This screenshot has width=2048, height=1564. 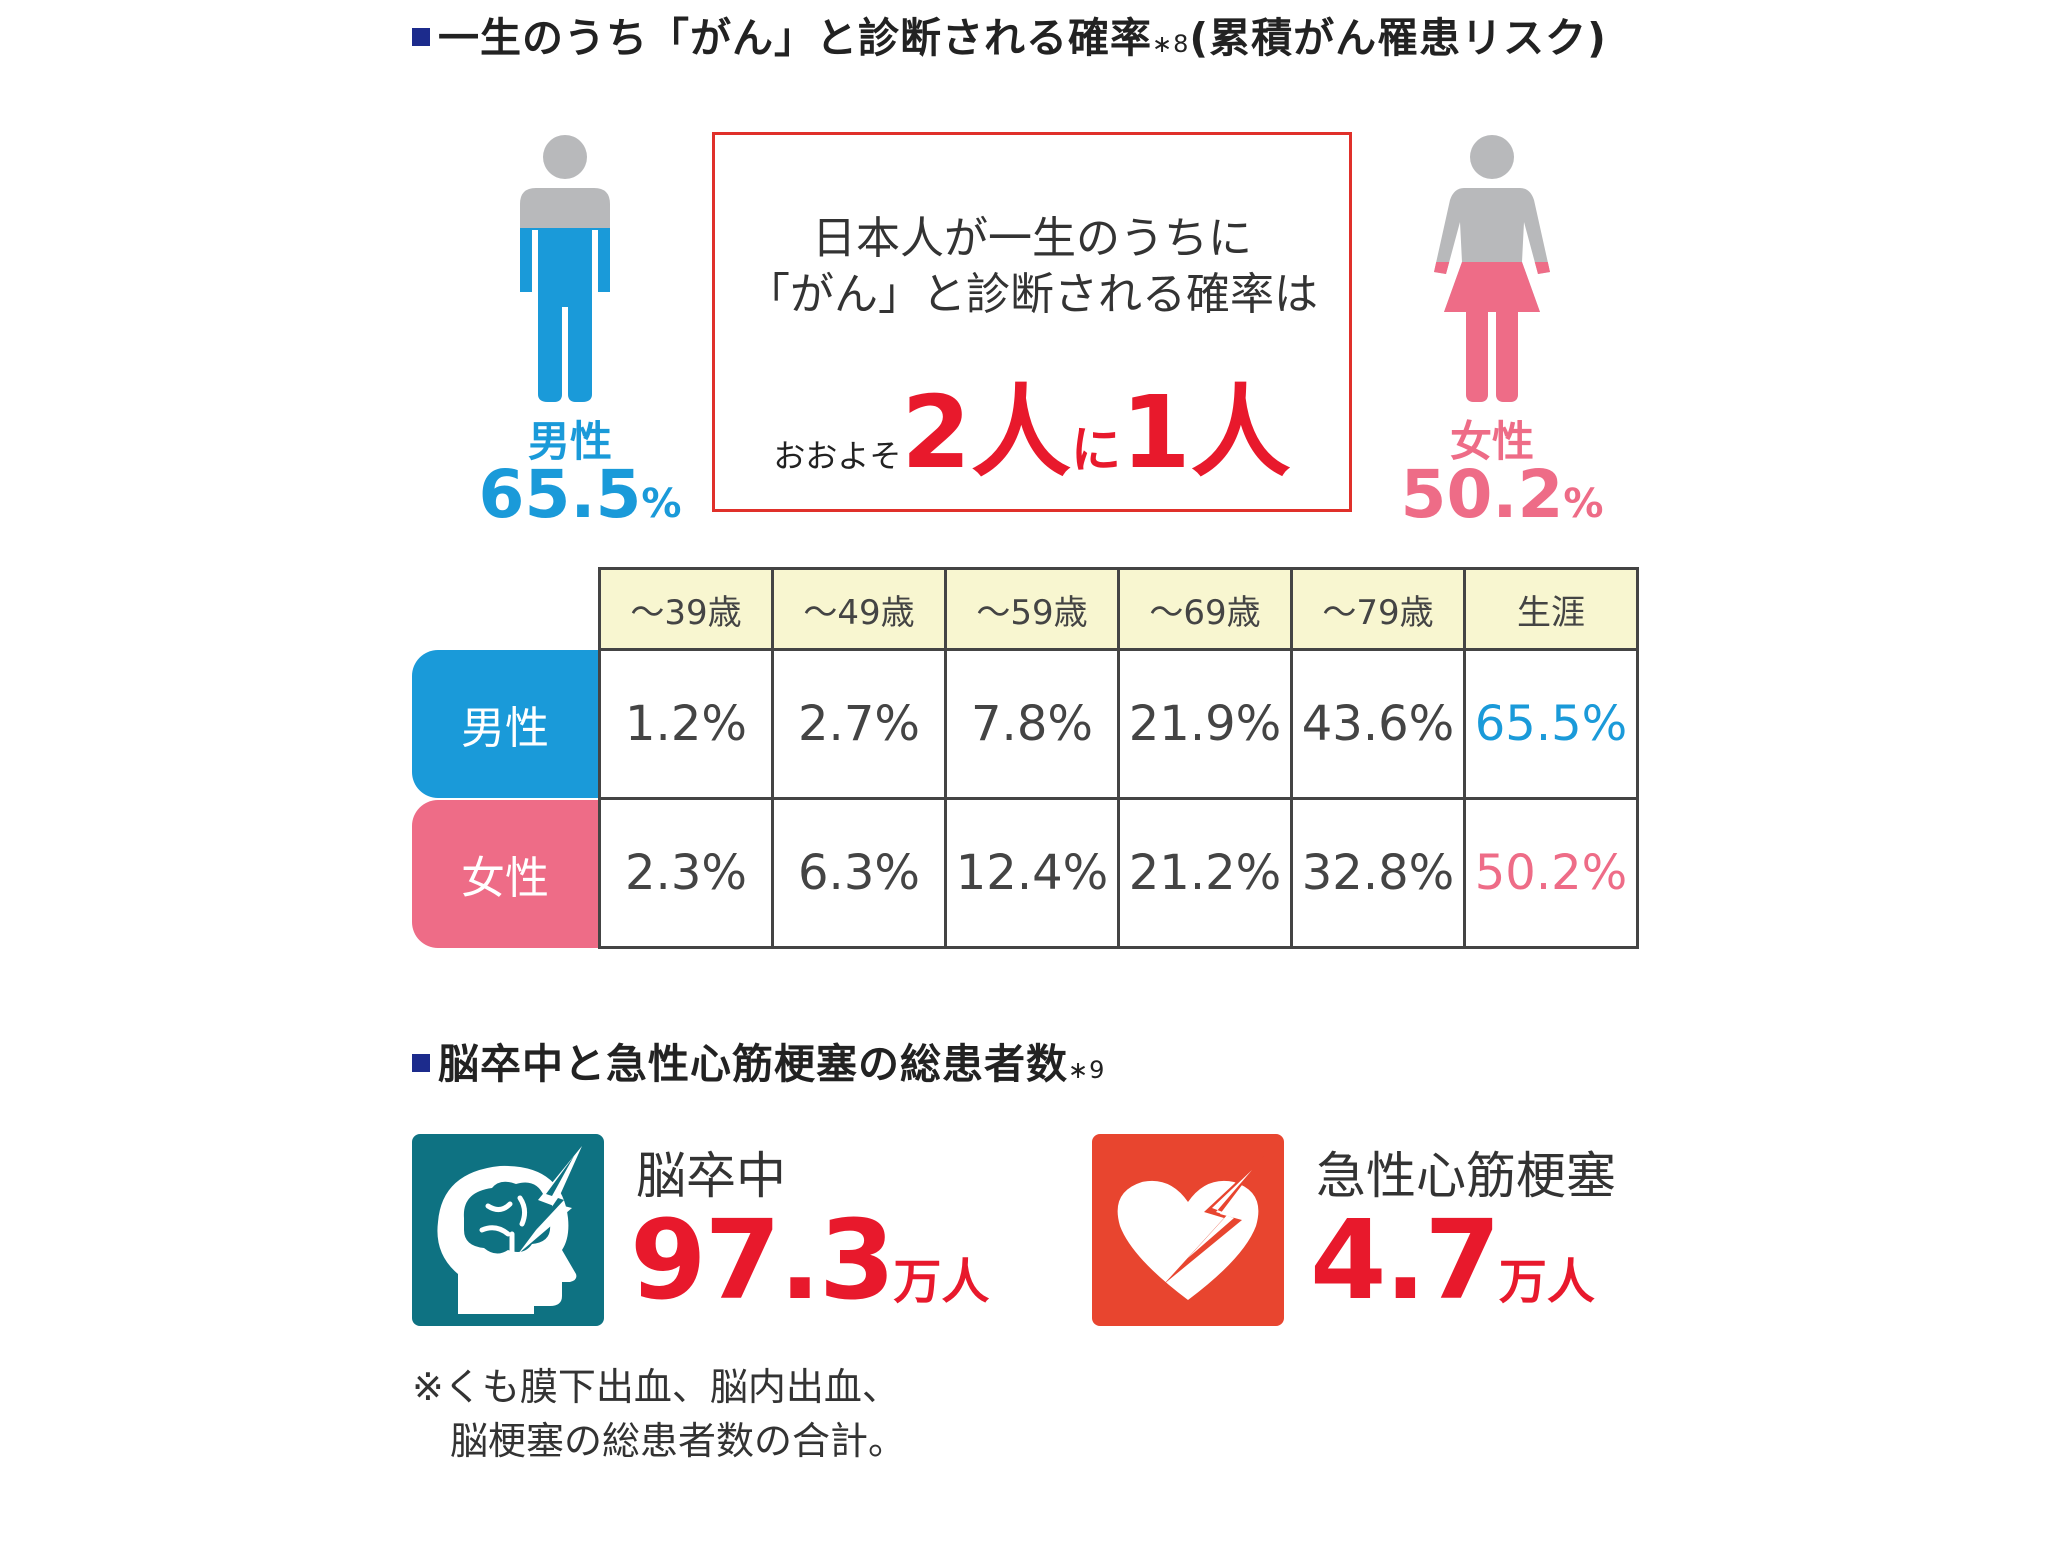 I want to click on footnote: ※くも膜下出血、脳内出血、 脳梗塞の総患者数の合計。, so click(x=659, y=1414).